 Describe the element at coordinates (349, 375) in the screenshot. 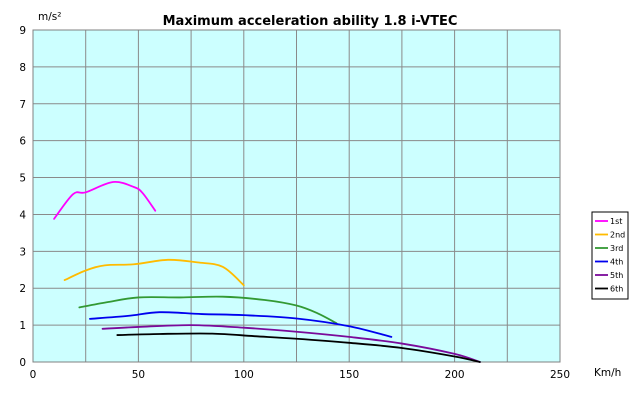

I see `x-tick-label: 150` at that location.